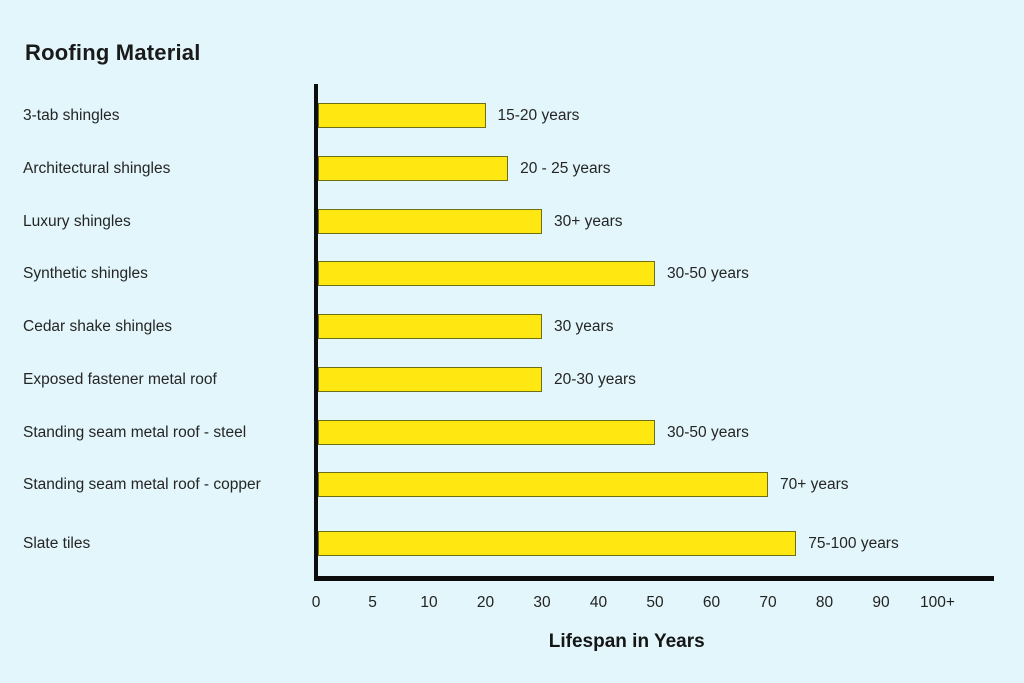 The image size is (1024, 683). What do you see at coordinates (824, 602) in the screenshot?
I see `x-tick-label: 80` at bounding box center [824, 602].